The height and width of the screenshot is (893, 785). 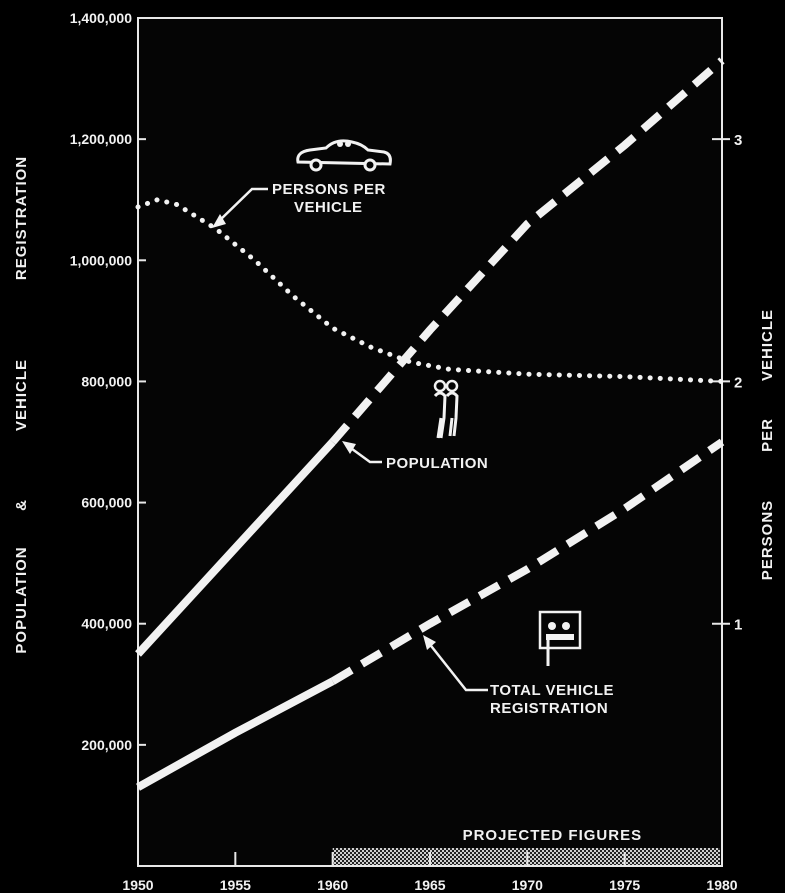 I want to click on y2-axis-title-word: PERSONS, so click(x=767, y=540).